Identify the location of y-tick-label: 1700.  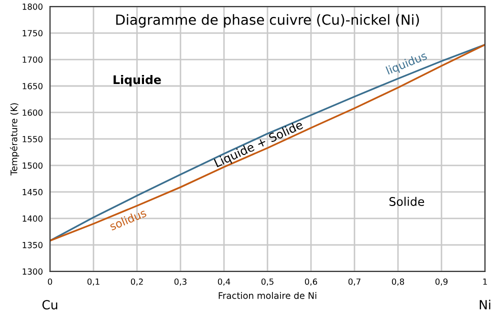
(32, 59).